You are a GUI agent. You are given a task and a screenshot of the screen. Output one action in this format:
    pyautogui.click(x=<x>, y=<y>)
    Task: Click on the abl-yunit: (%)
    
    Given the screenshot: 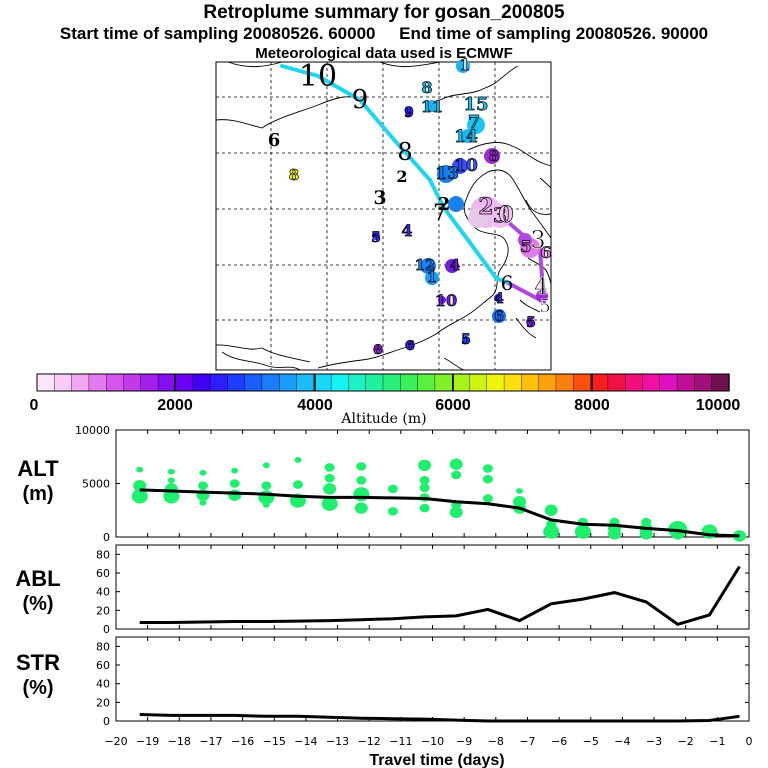 What is the action you would take?
    pyautogui.click(x=37, y=604)
    